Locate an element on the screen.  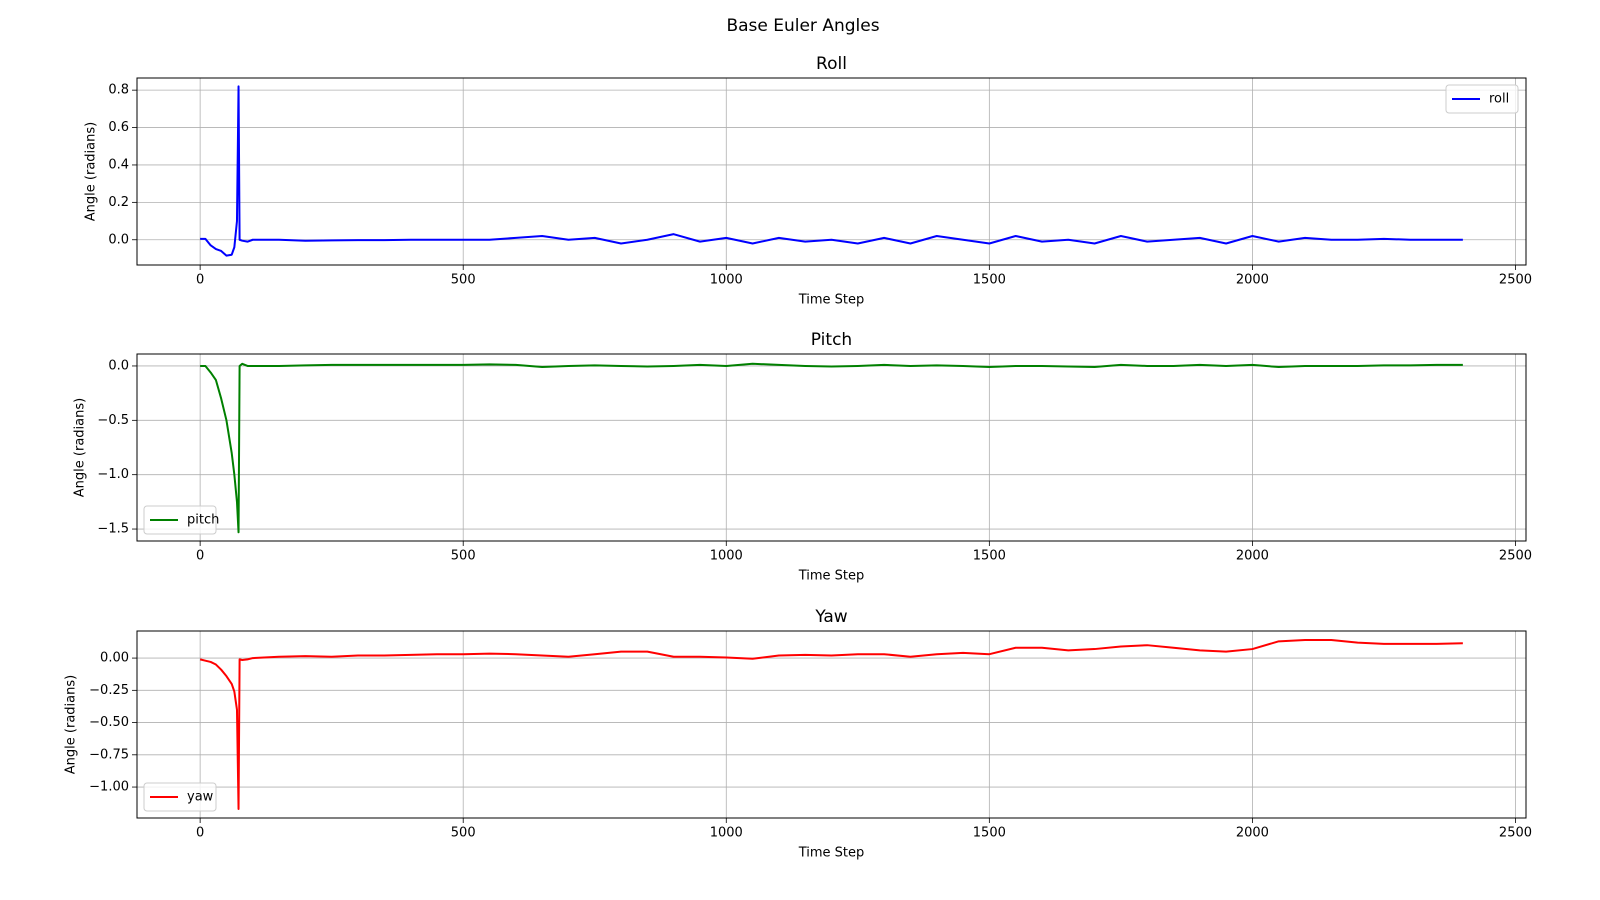
y-tick-label: −0.25 is located at coordinates (109, 690).